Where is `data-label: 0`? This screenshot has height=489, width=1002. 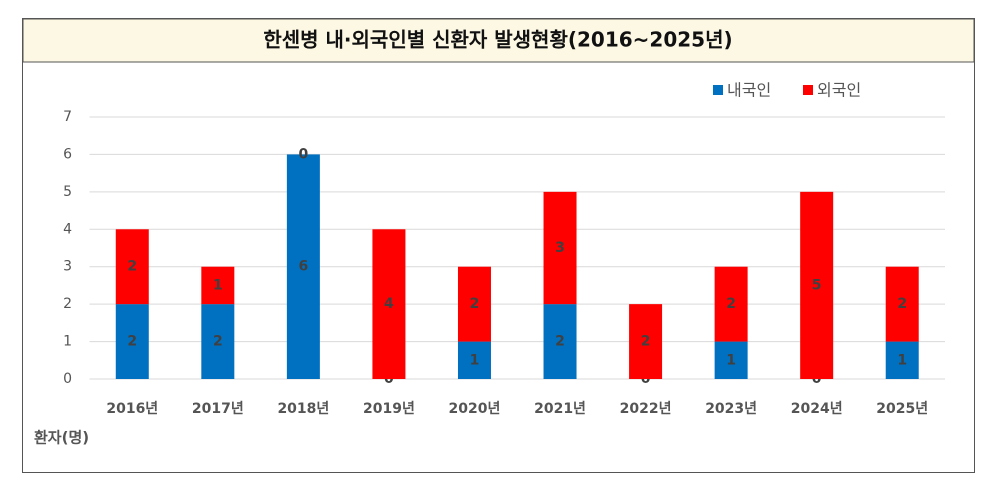 data-label: 0 is located at coordinates (304, 154).